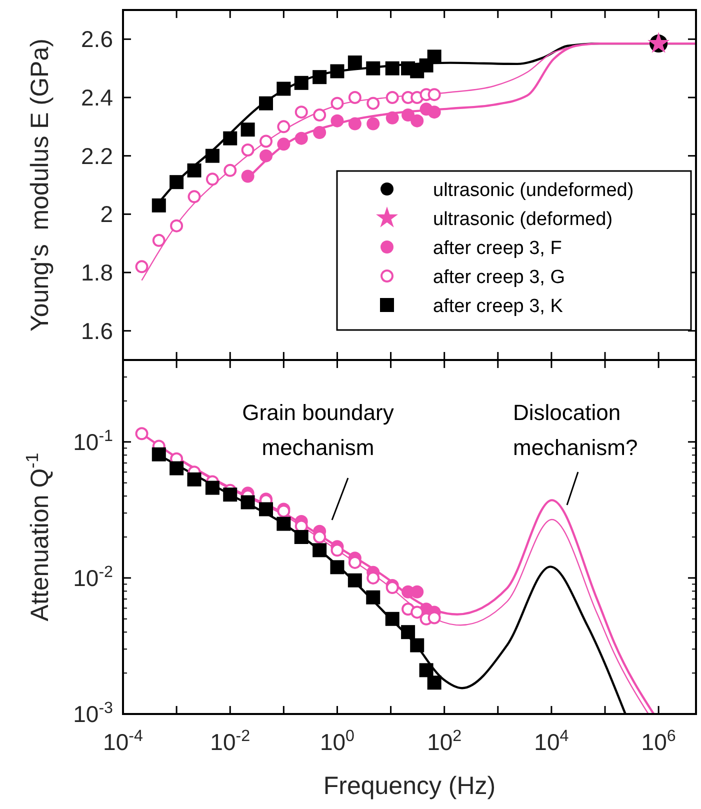  What do you see at coordinates (97, 155) in the screenshot?
I see `y-tick-label: 2.2` at bounding box center [97, 155].